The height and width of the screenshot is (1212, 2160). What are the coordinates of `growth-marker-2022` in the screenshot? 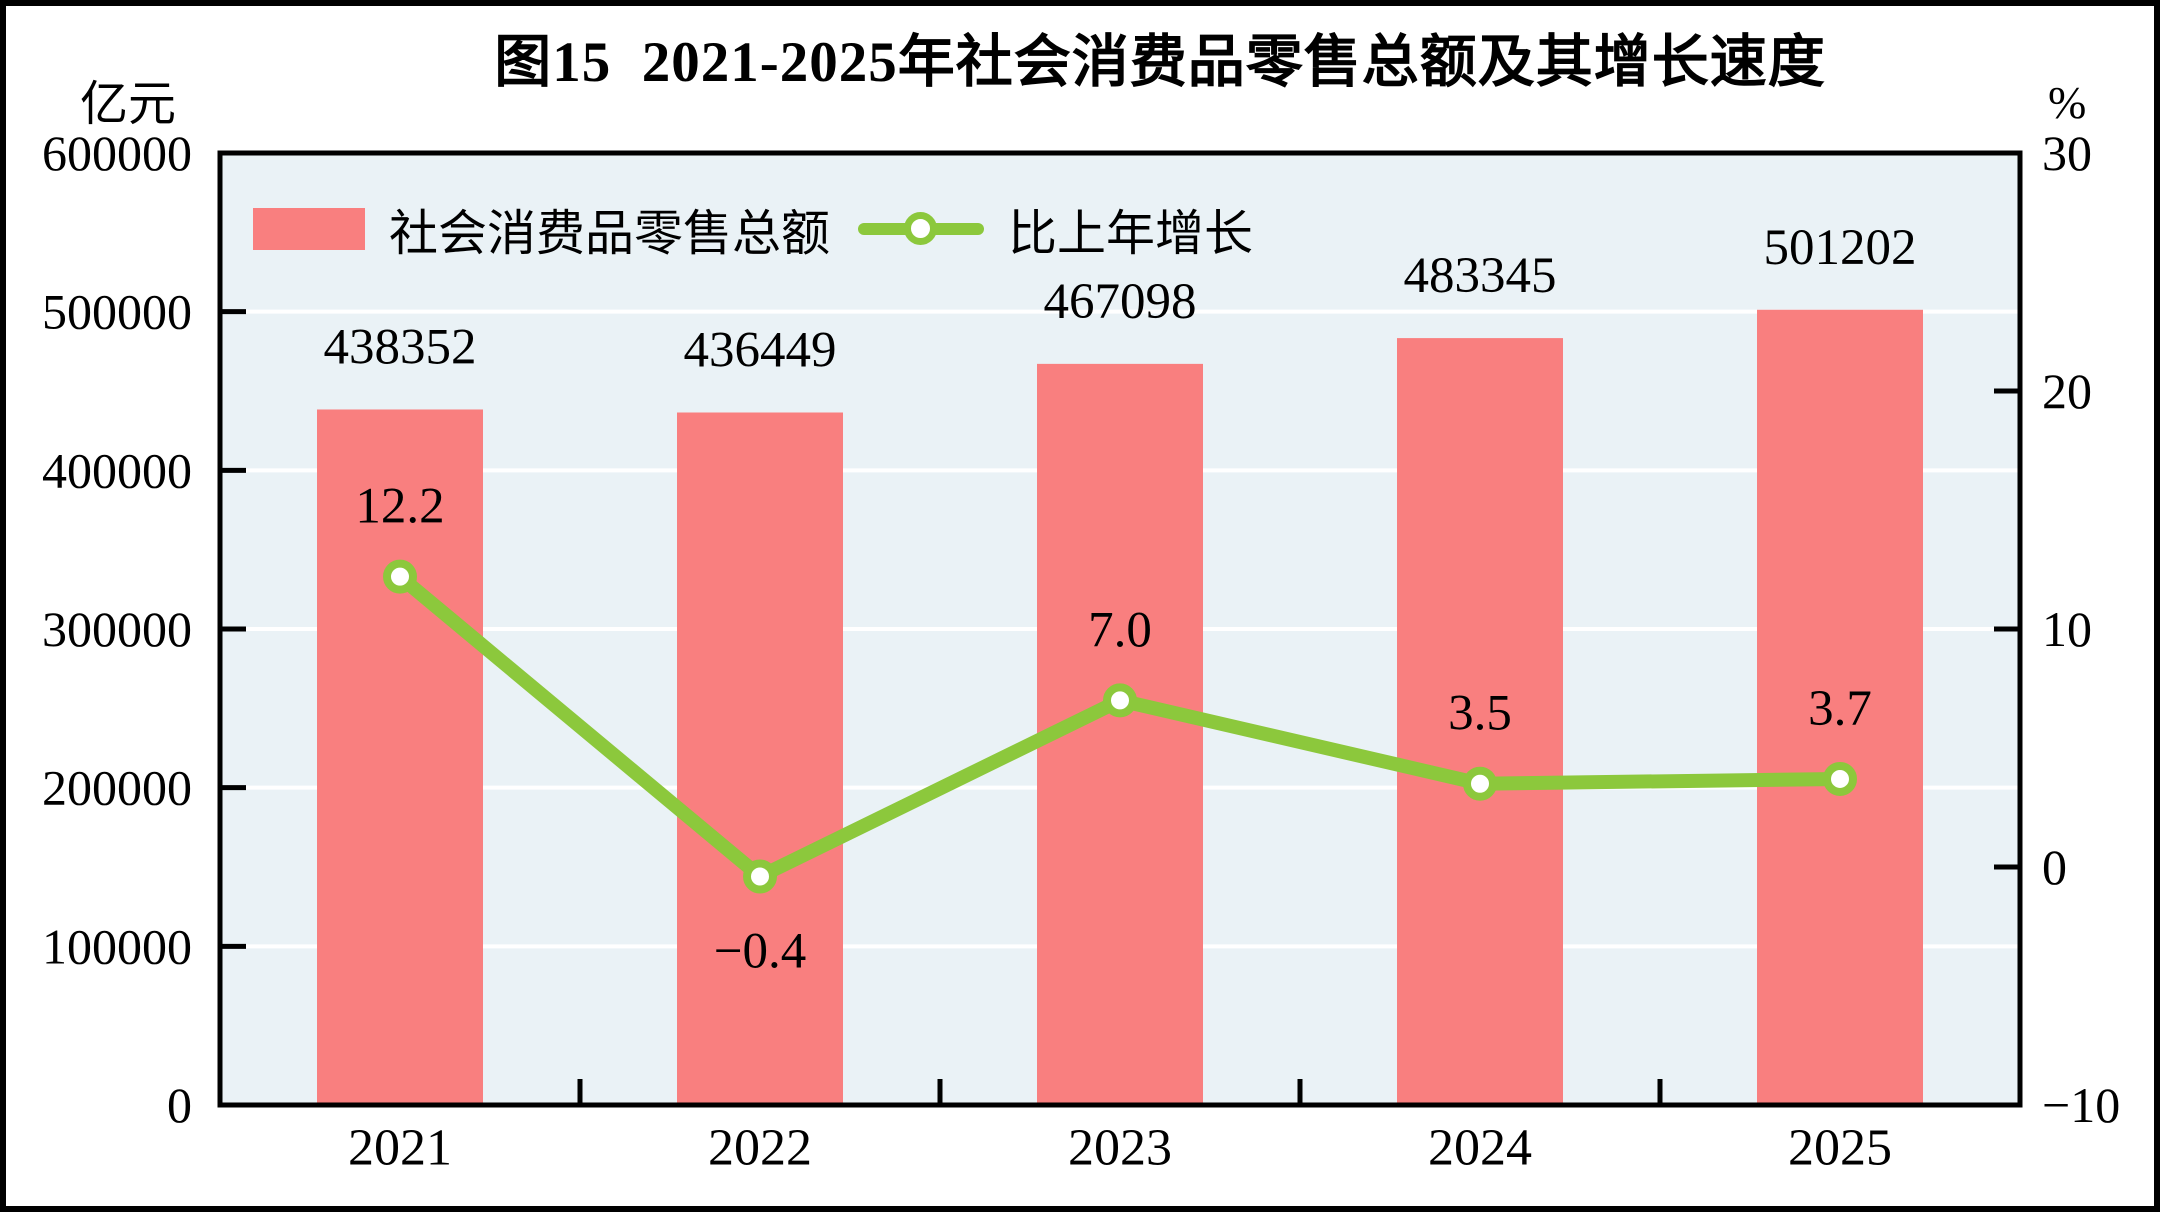 It's located at (760, 876).